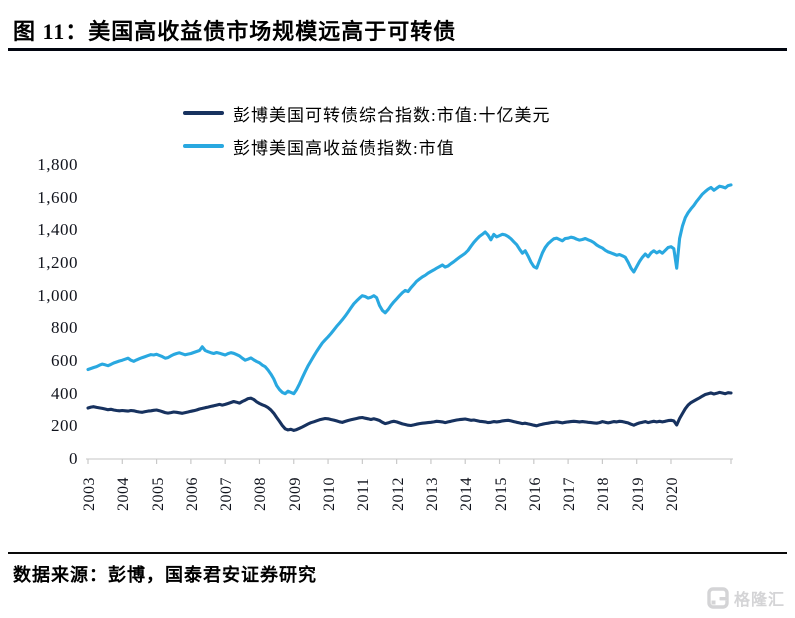  I want to click on x-tick-label: 2007, so click(227, 494).